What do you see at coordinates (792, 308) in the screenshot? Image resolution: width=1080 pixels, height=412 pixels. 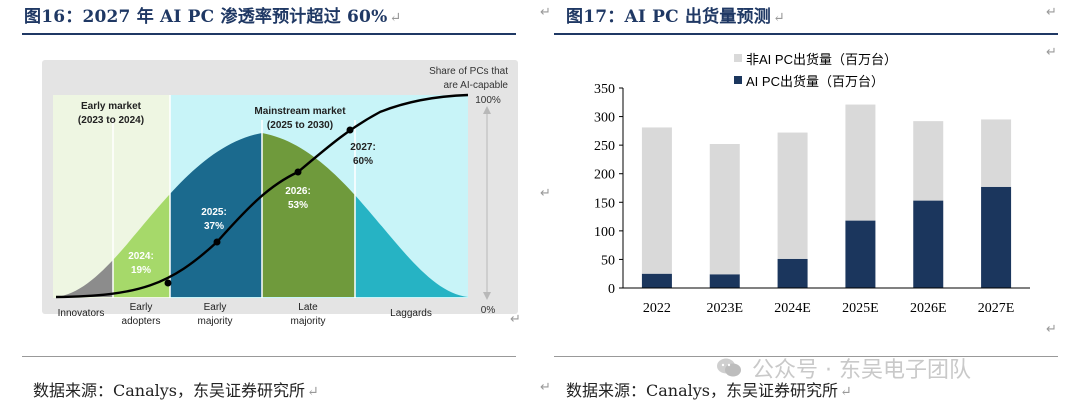 I see `x-tick-label: 2024E` at bounding box center [792, 308].